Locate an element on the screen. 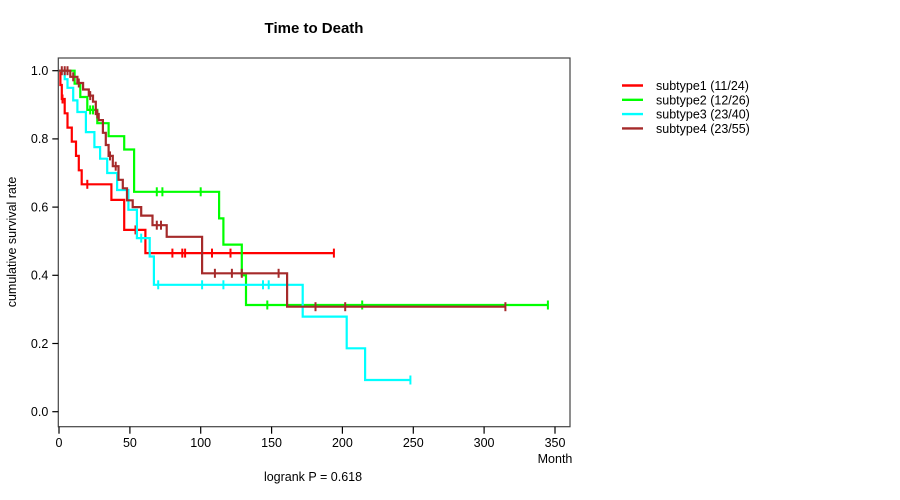  y-tick-label: 0.0 is located at coordinates (39, 412).